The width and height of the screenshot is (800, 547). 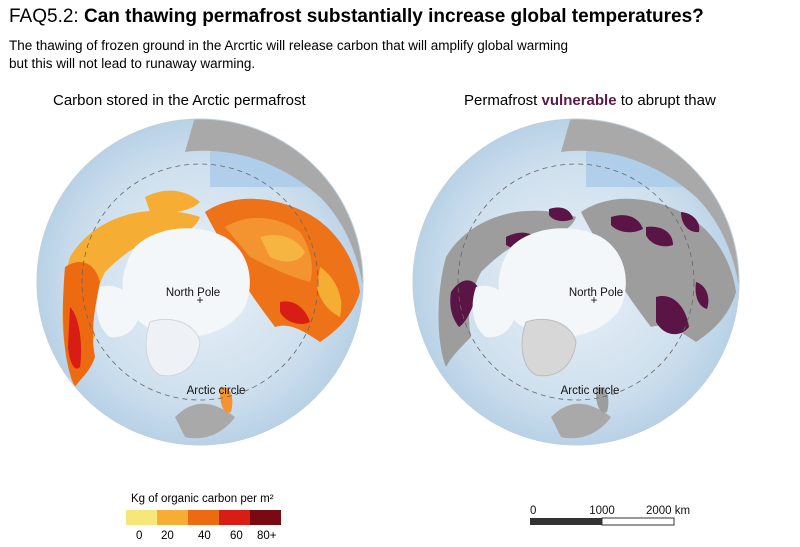 What do you see at coordinates (267, 536) in the screenshot?
I see `legend-tick: 80+` at bounding box center [267, 536].